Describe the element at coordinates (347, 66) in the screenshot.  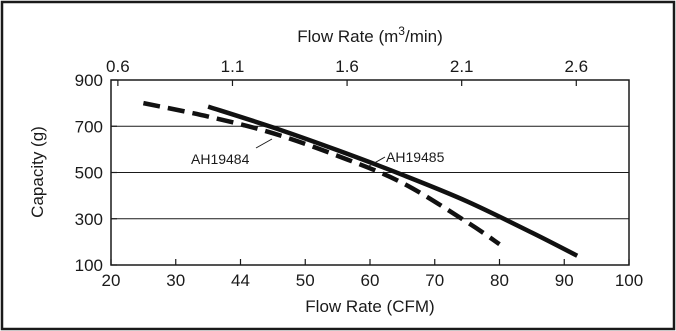
I see `x2-tick-label: 1.6` at that location.